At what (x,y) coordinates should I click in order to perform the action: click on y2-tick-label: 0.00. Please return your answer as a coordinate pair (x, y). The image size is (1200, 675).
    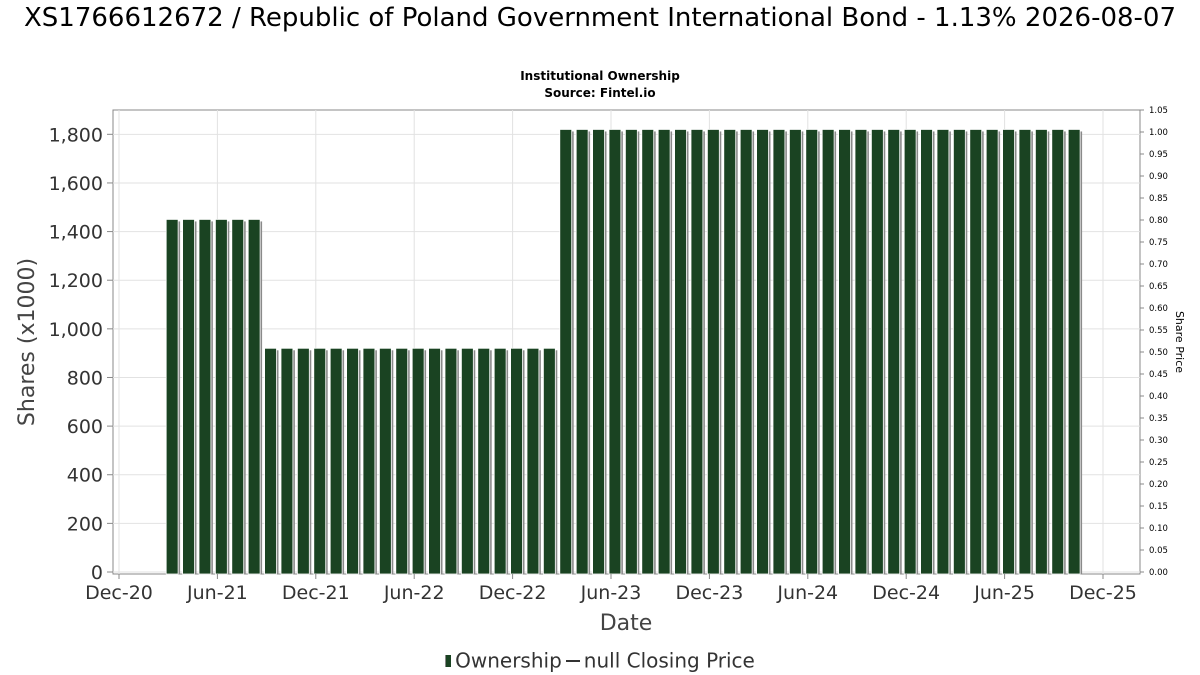
    Looking at the image, I should click on (1158, 573).